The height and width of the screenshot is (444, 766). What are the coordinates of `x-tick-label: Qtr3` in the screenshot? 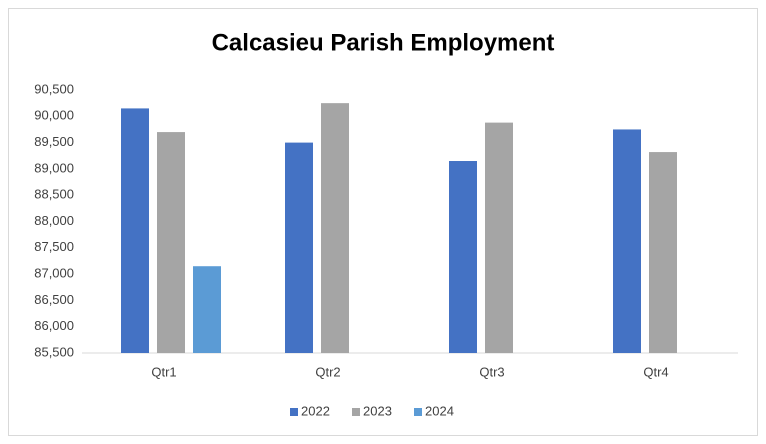 It's located at (491, 371).